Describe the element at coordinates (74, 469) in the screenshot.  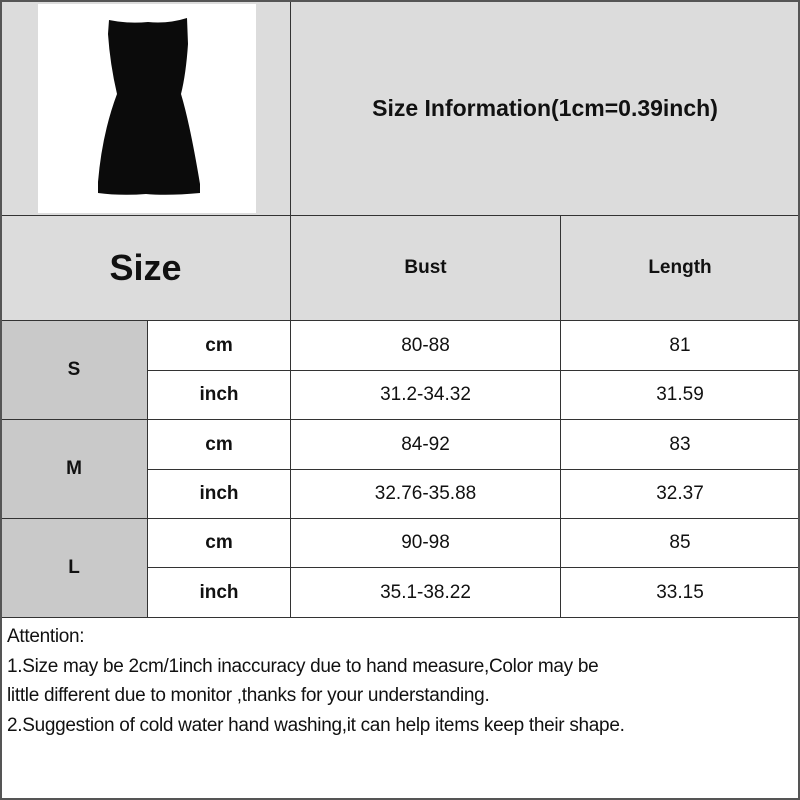
I see `size-label-m: M` at that location.